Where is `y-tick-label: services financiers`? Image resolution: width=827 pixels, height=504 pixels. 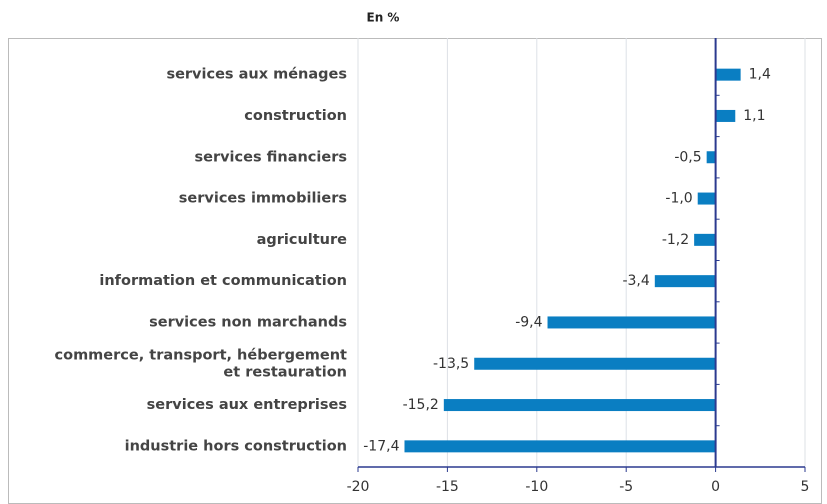 y-tick-label: services financiers is located at coordinates (270, 157).